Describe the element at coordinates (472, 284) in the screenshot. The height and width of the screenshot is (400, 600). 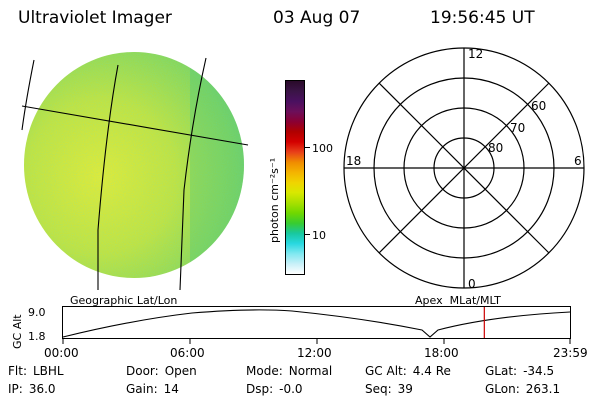
I see `mlt-label-bottom: 0` at that location.